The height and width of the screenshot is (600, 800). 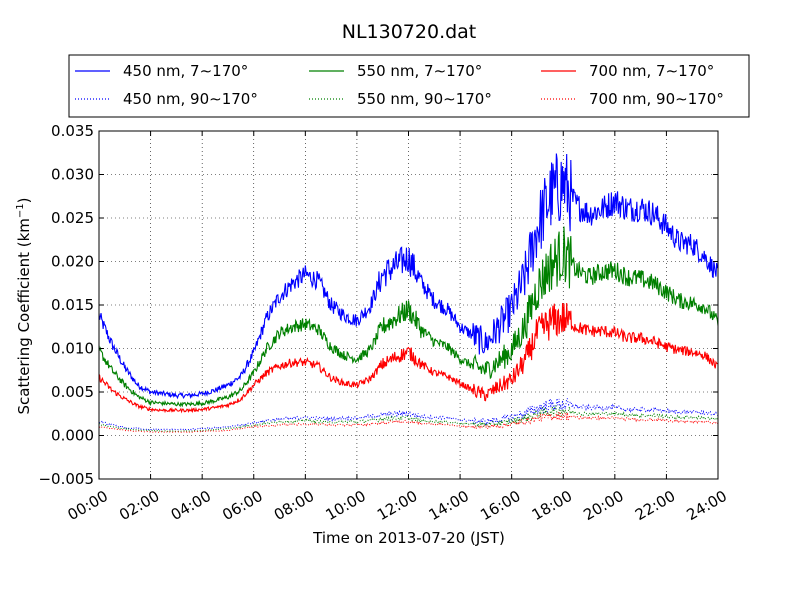 What do you see at coordinates (190, 99) in the screenshot?
I see `legend-label: 450 nm, 90∼170°` at bounding box center [190, 99].